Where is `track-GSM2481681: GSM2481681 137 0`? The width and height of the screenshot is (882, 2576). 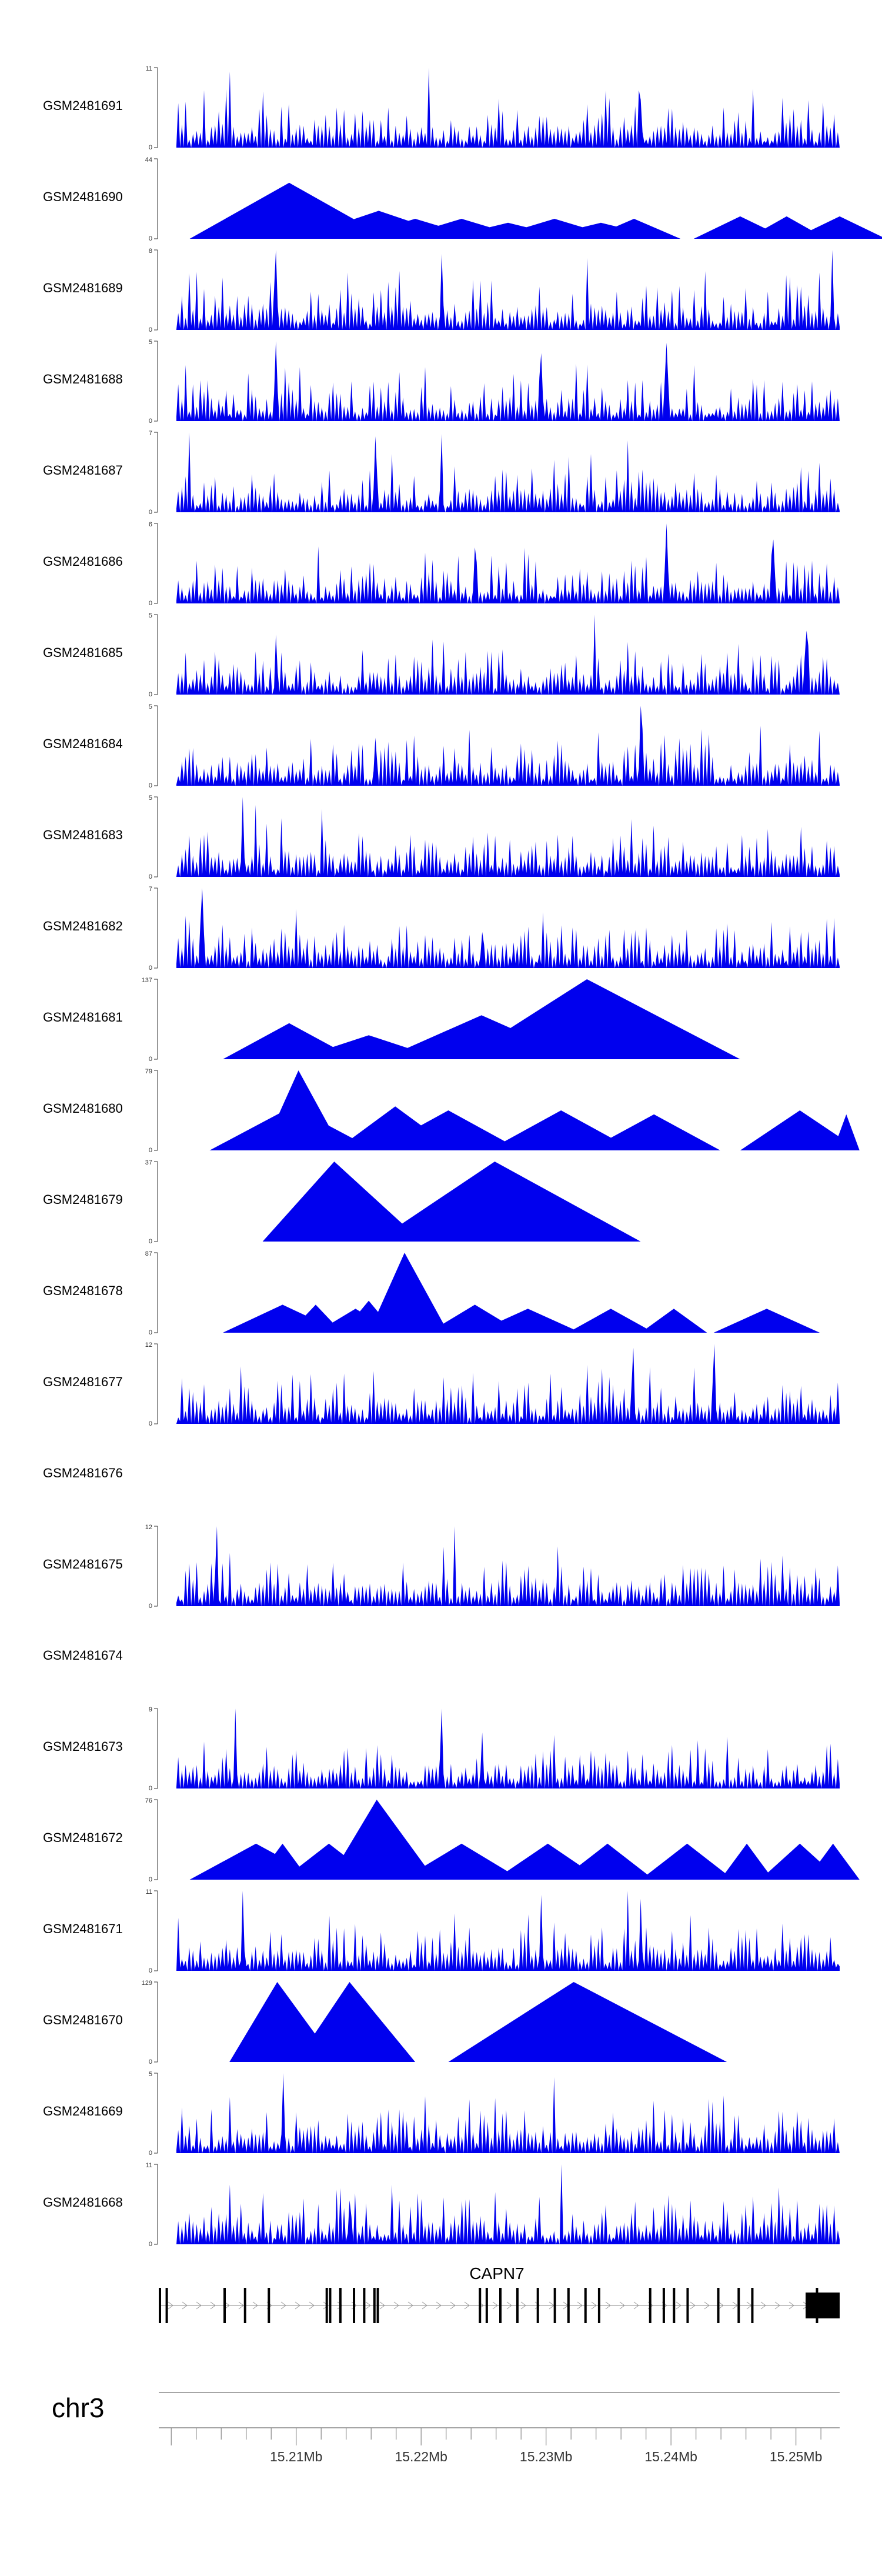 track-GSM2481681: GSM2481681 137 0 is located at coordinates (391, 1020).